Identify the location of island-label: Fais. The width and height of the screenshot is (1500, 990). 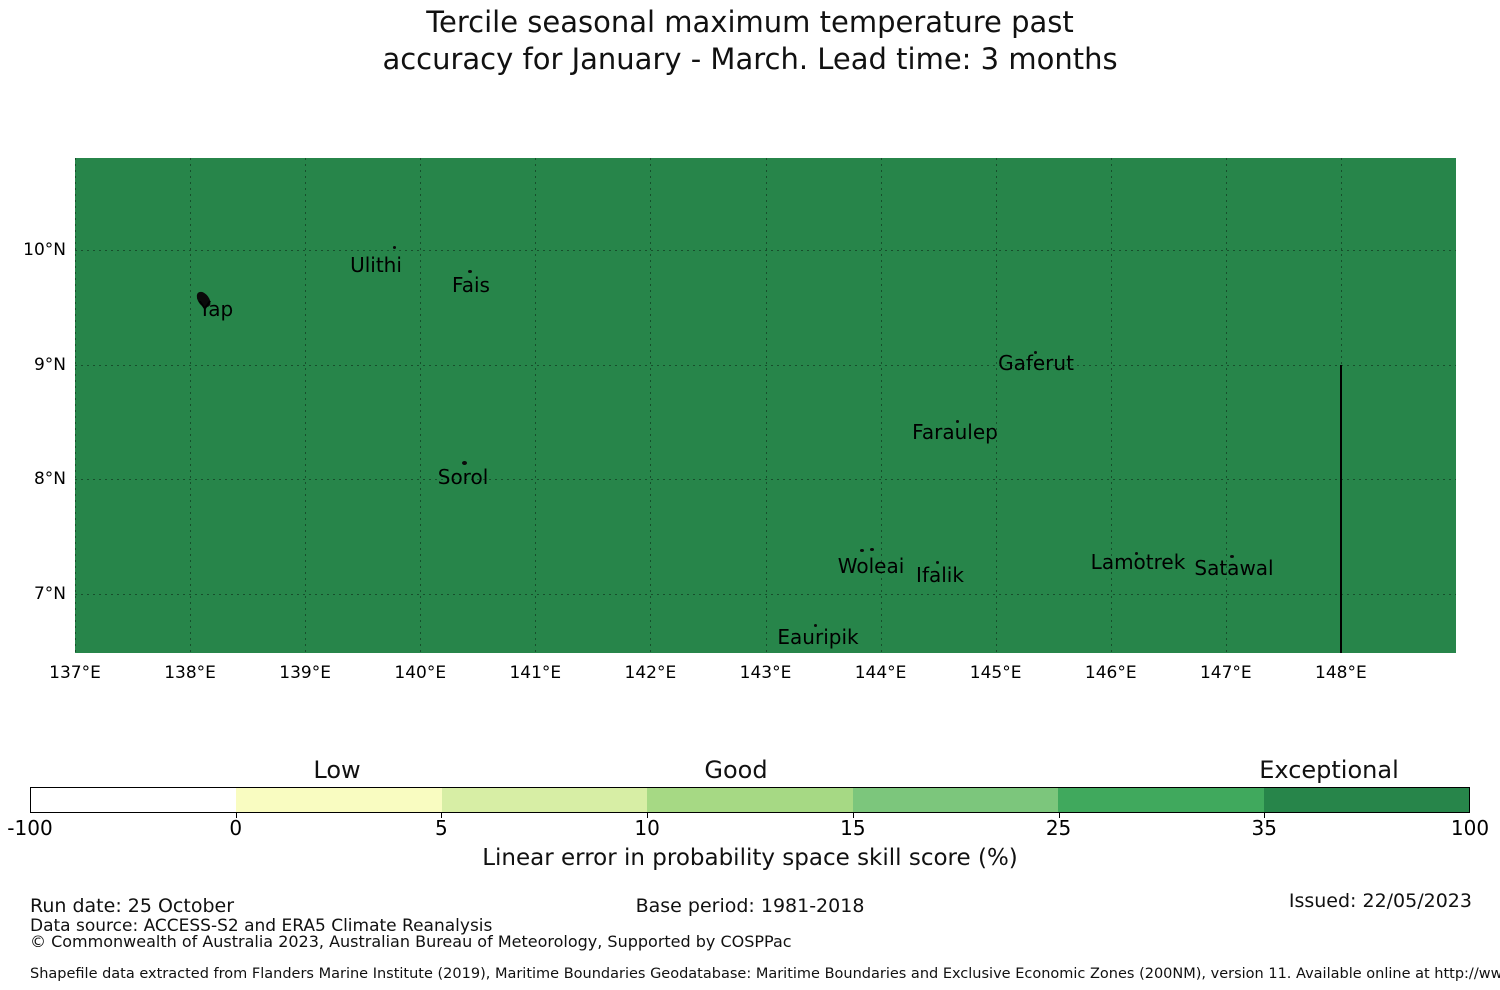
(471, 285).